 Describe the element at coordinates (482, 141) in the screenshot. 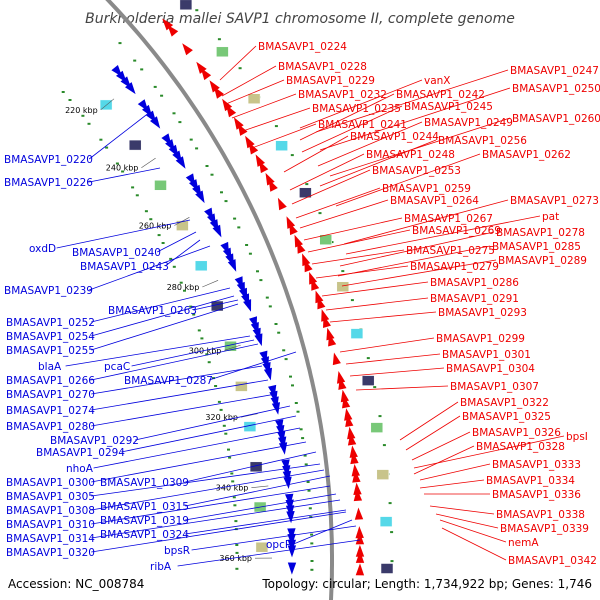

I see `right-gene-label: BMASAVP1_0256` at that location.